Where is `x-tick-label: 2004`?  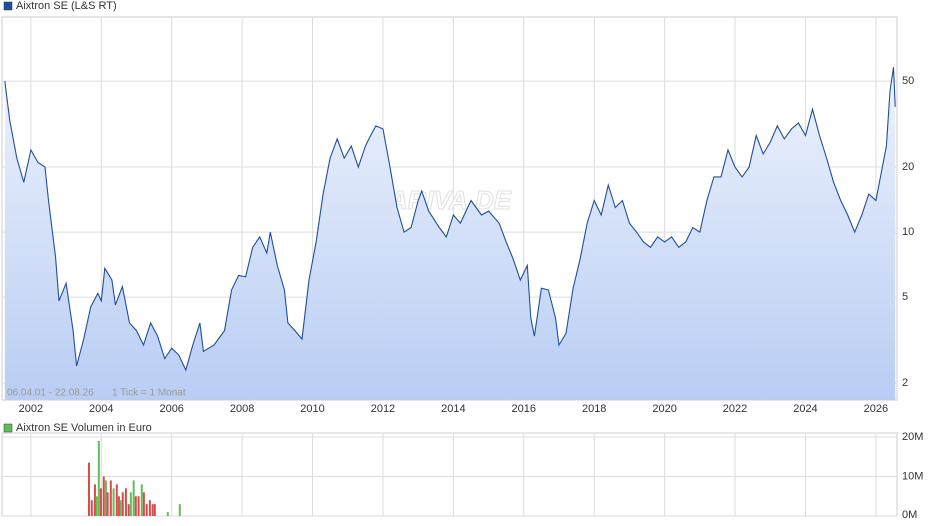 x-tick-label: 2004 is located at coordinates (101, 409).